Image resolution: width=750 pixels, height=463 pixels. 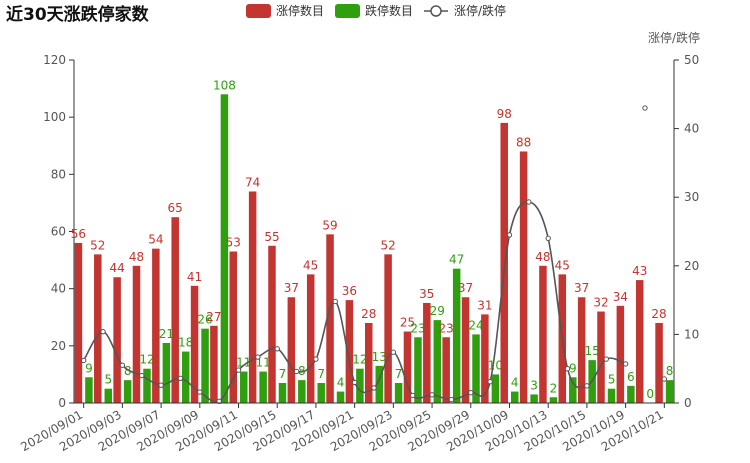 What do you see at coordinates (58, 174) in the screenshot?
I see `left-tick-label: 80` at bounding box center [58, 174].